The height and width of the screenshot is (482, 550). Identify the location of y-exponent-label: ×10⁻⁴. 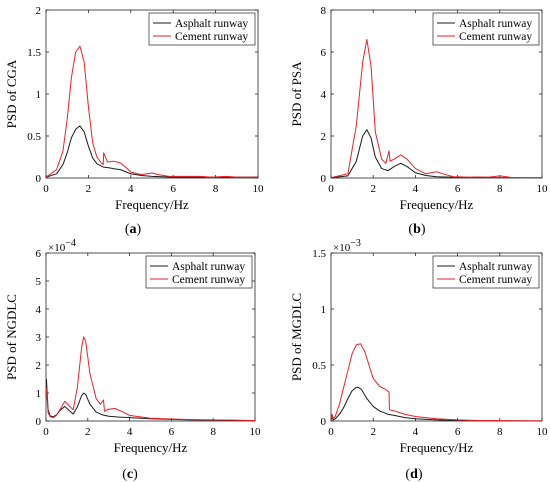
(62, 246).